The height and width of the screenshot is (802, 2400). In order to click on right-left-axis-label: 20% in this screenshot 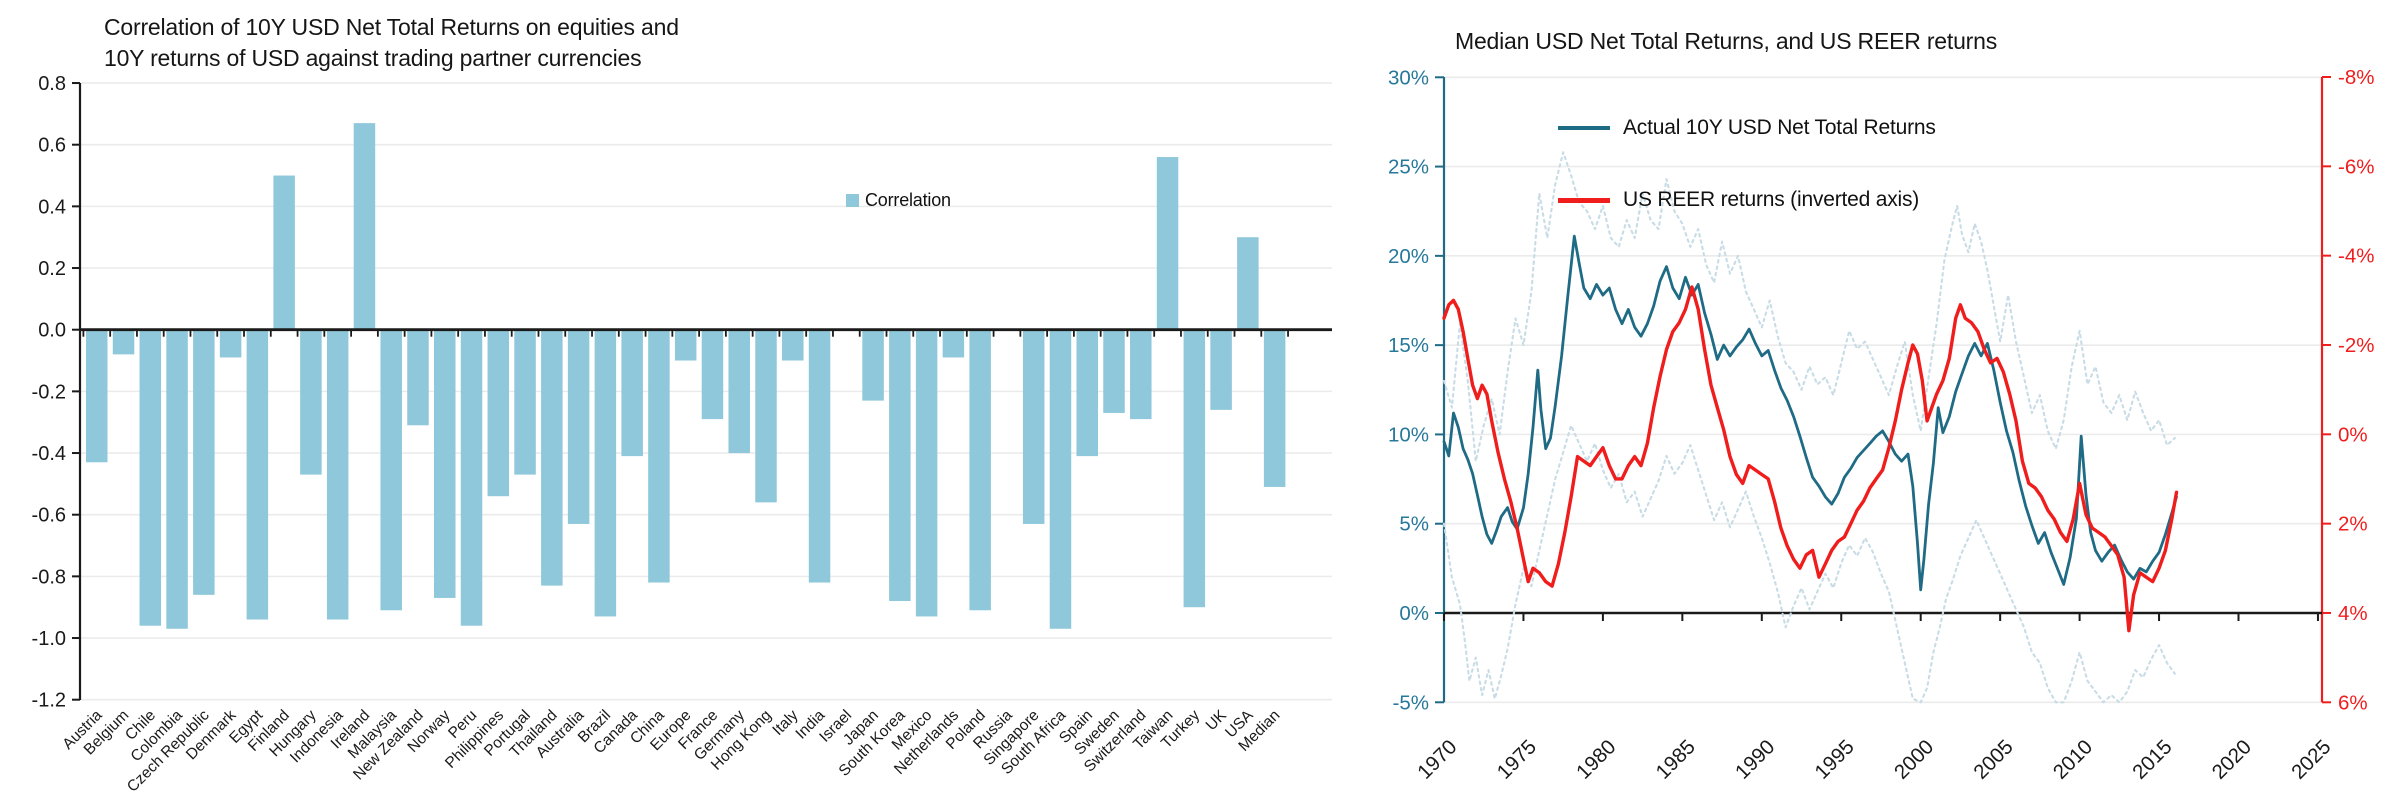, I will do `click(1408, 256)`.